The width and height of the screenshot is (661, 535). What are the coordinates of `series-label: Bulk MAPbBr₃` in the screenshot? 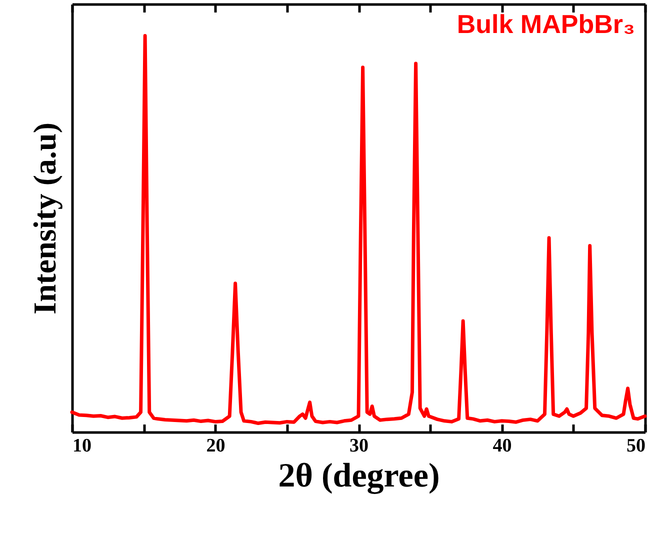 It's located at (545, 24).